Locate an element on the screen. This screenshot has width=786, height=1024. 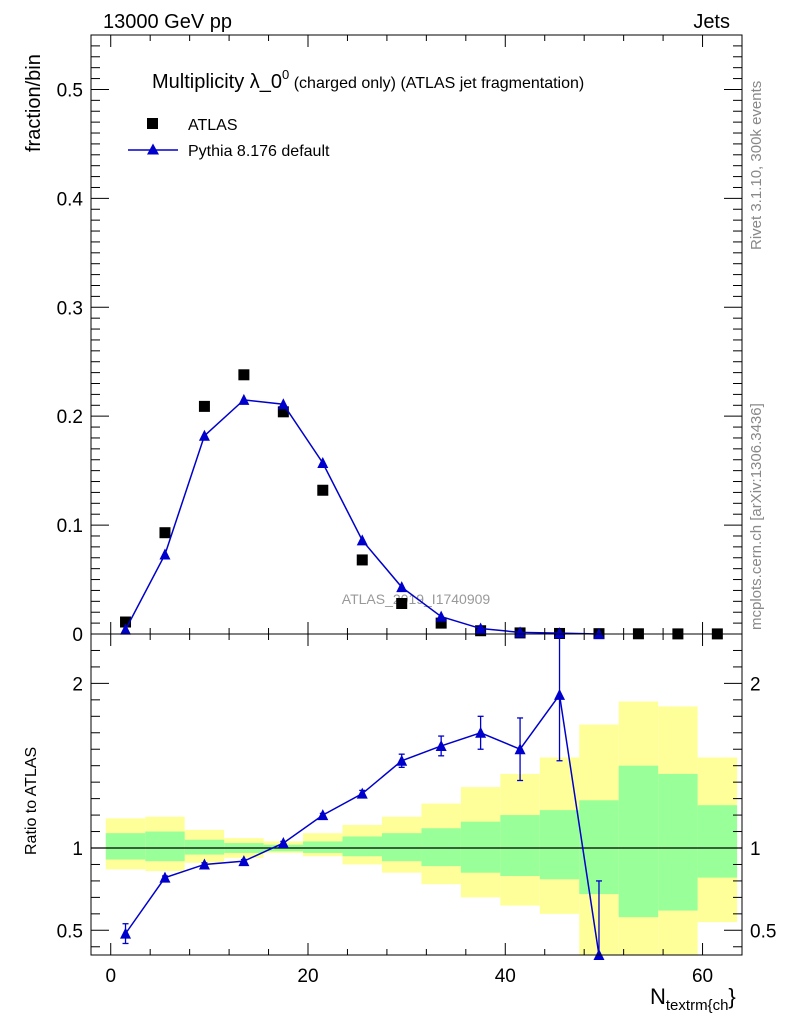
legend-label-atlas: ATLAS is located at coordinates (213, 125).